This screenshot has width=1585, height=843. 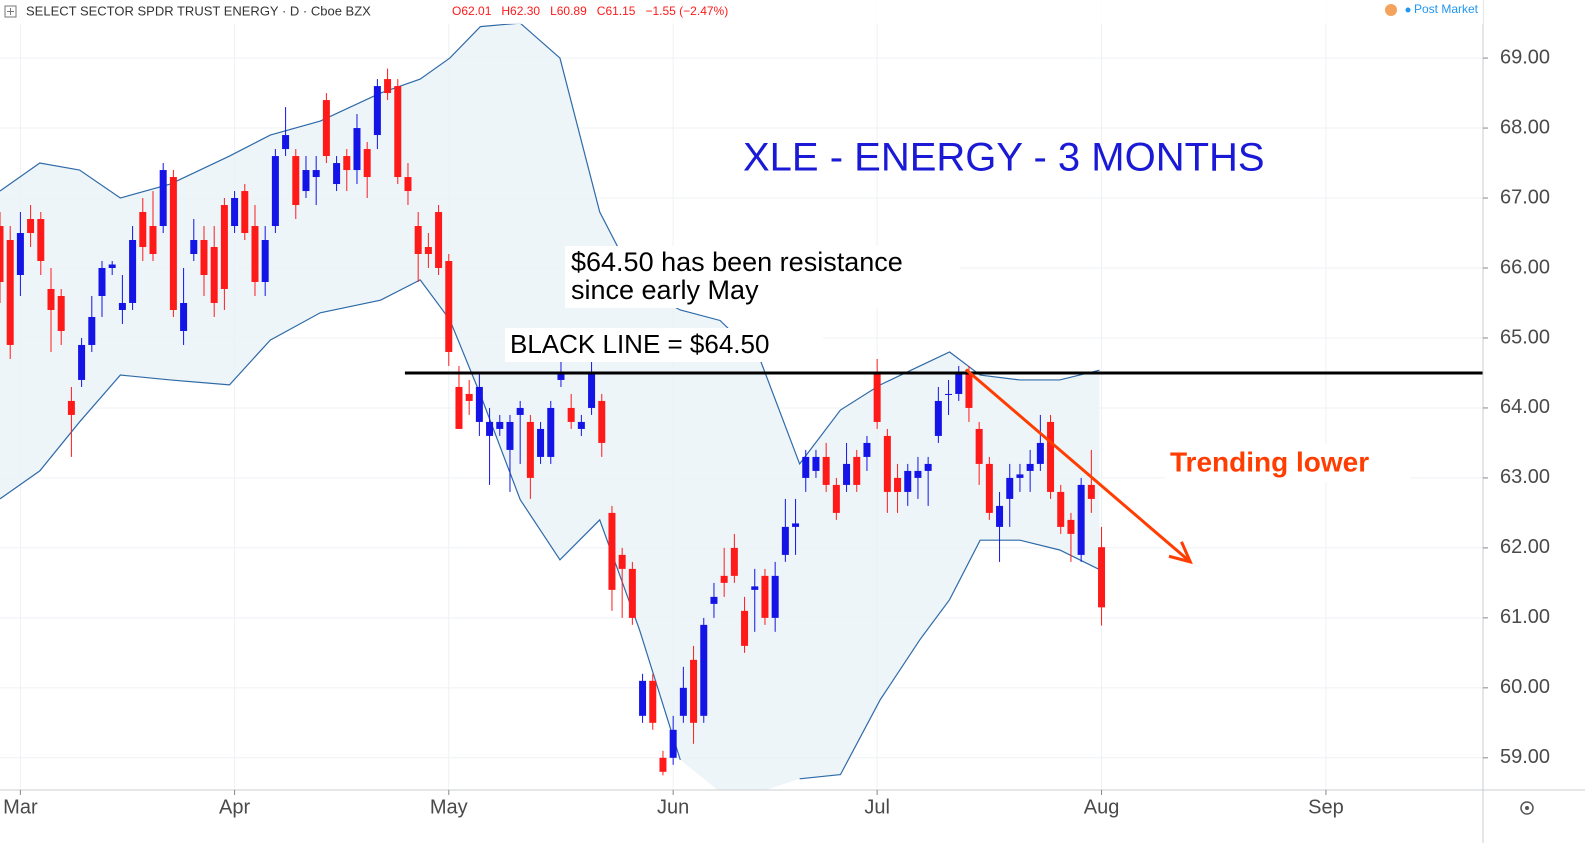 What do you see at coordinates (639, 344) in the screenshot?
I see `annotation: BLACK LINE = $64.50` at bounding box center [639, 344].